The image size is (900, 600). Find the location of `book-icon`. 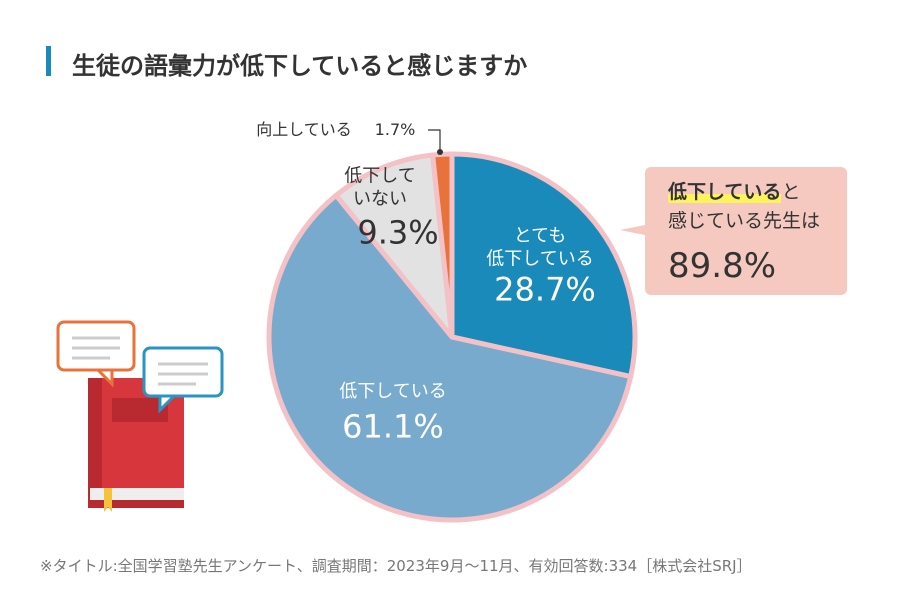

book-icon is located at coordinates (140, 416).